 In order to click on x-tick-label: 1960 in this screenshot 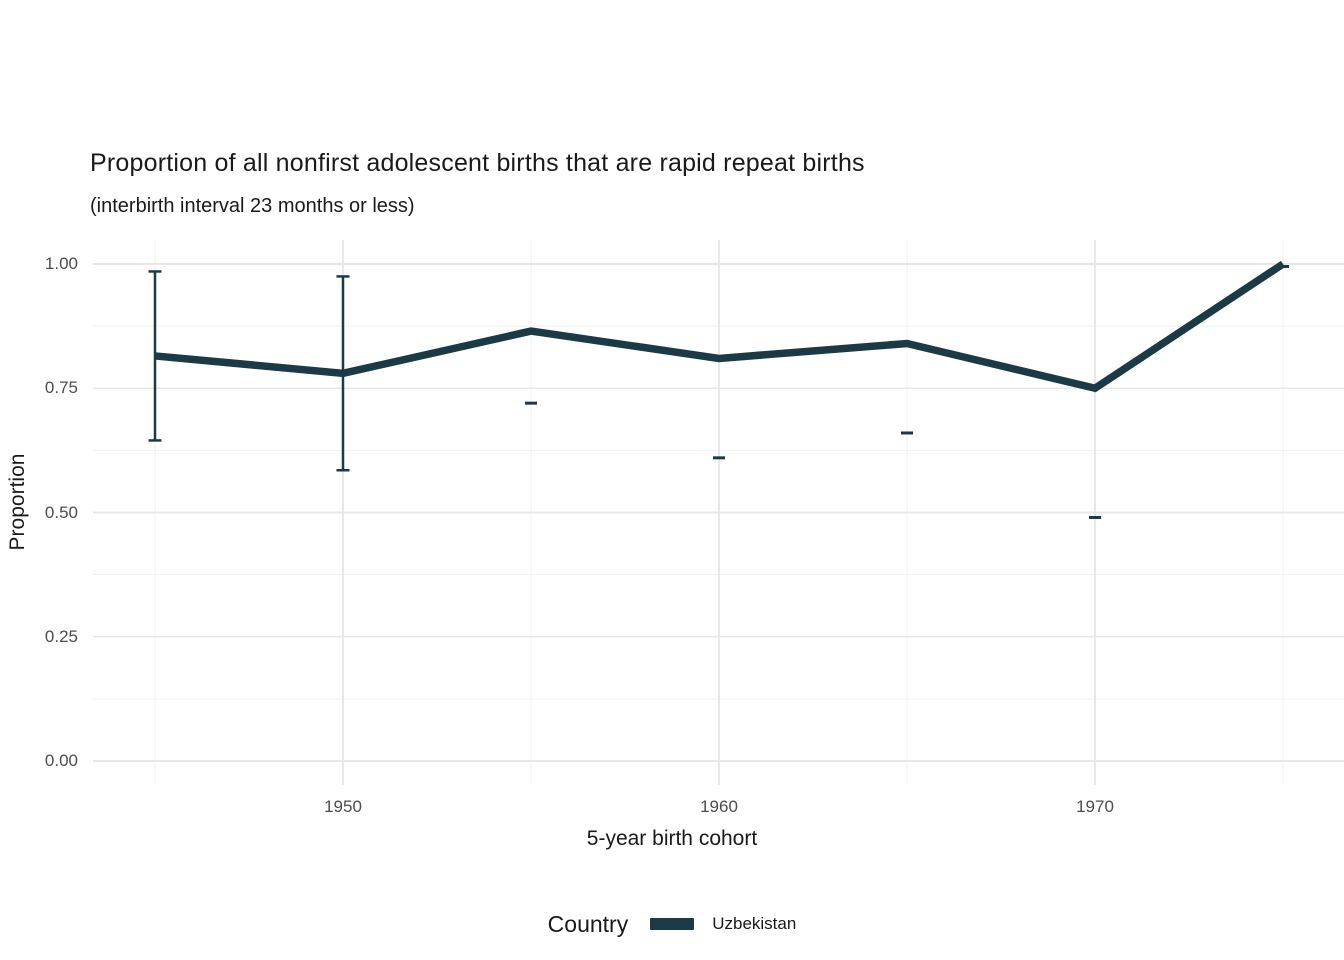, I will do `click(719, 806)`.